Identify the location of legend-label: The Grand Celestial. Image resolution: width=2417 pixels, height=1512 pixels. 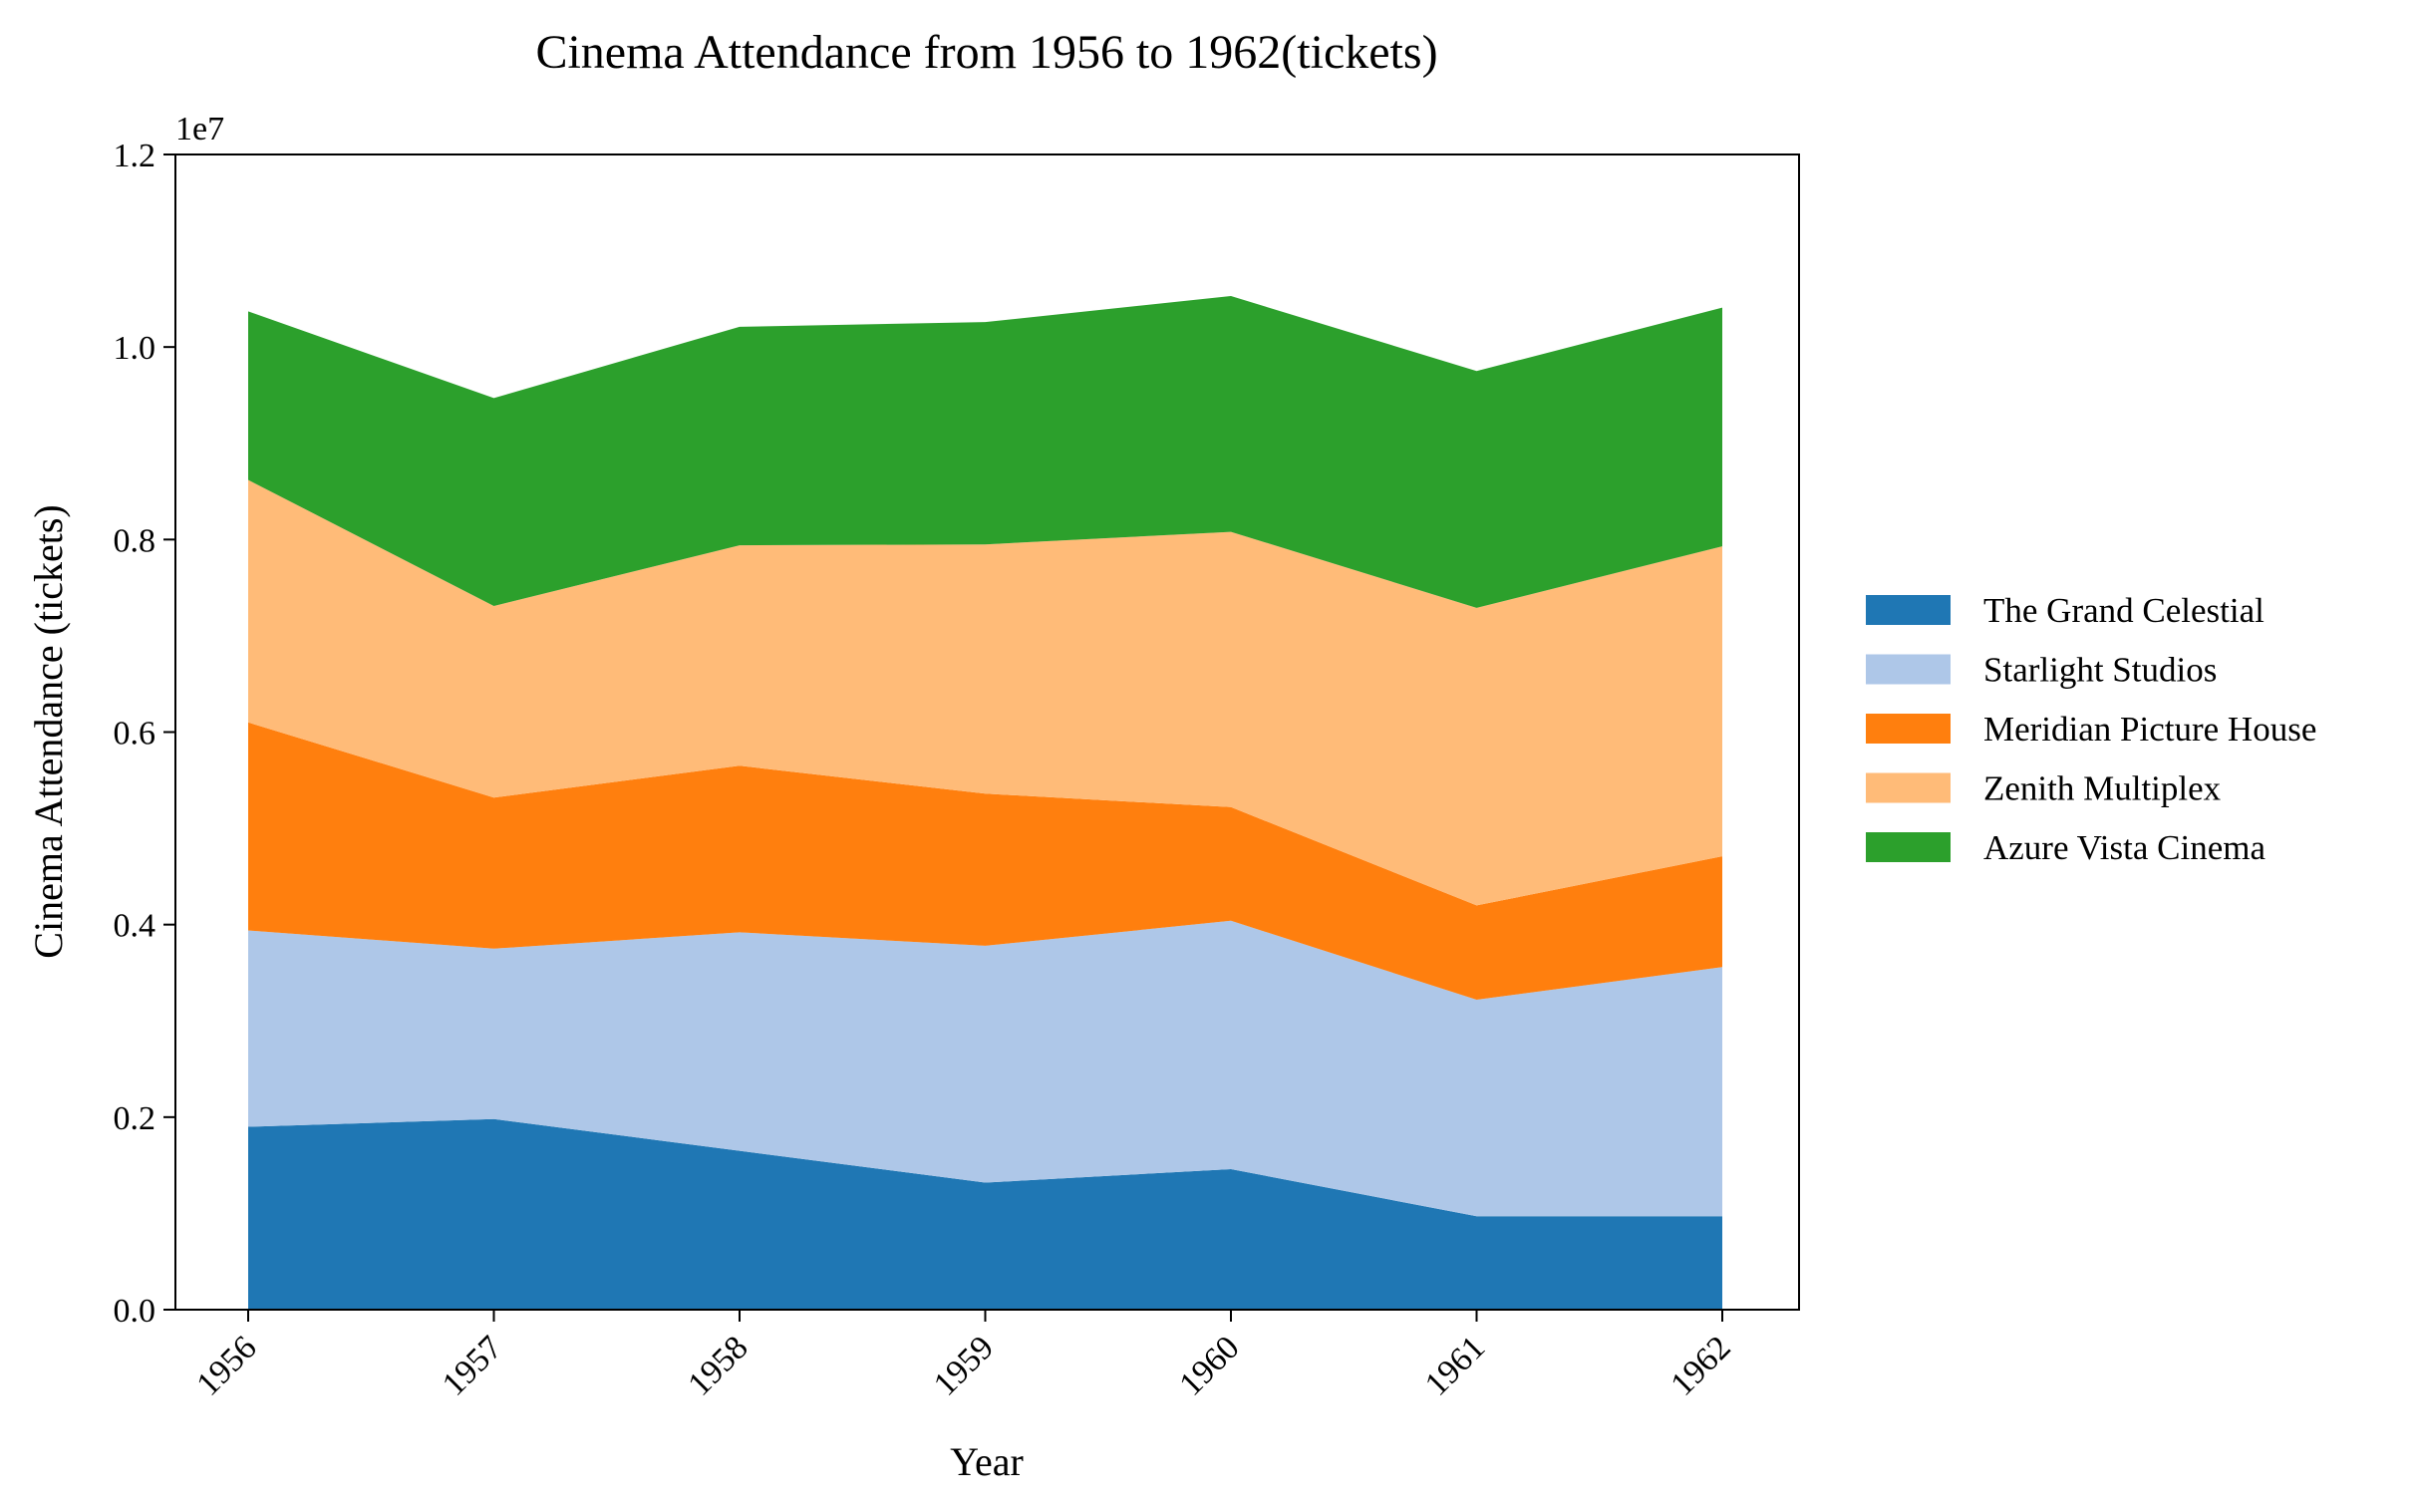
(2124, 611).